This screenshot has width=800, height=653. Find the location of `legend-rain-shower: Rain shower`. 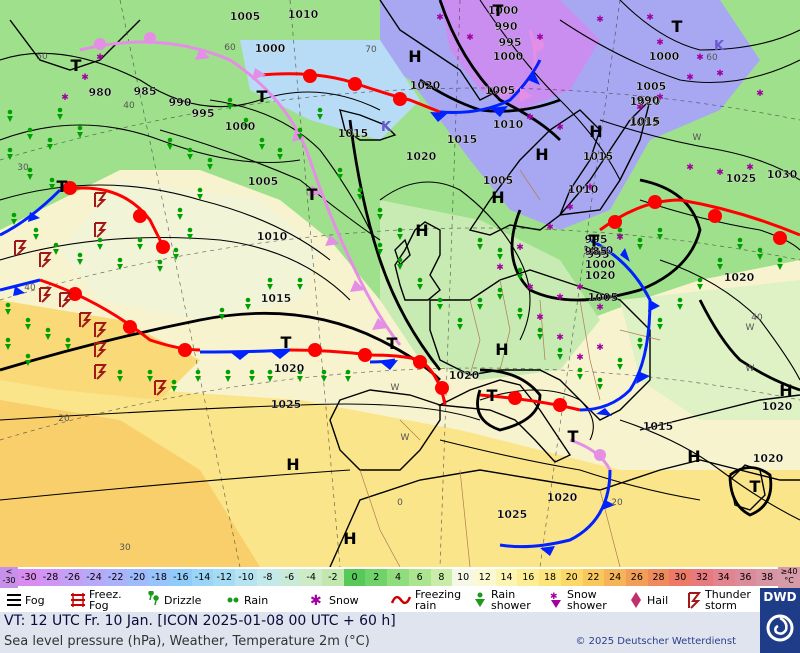

legend-rain-shower: Rain shower is located at coordinates (501, 600).